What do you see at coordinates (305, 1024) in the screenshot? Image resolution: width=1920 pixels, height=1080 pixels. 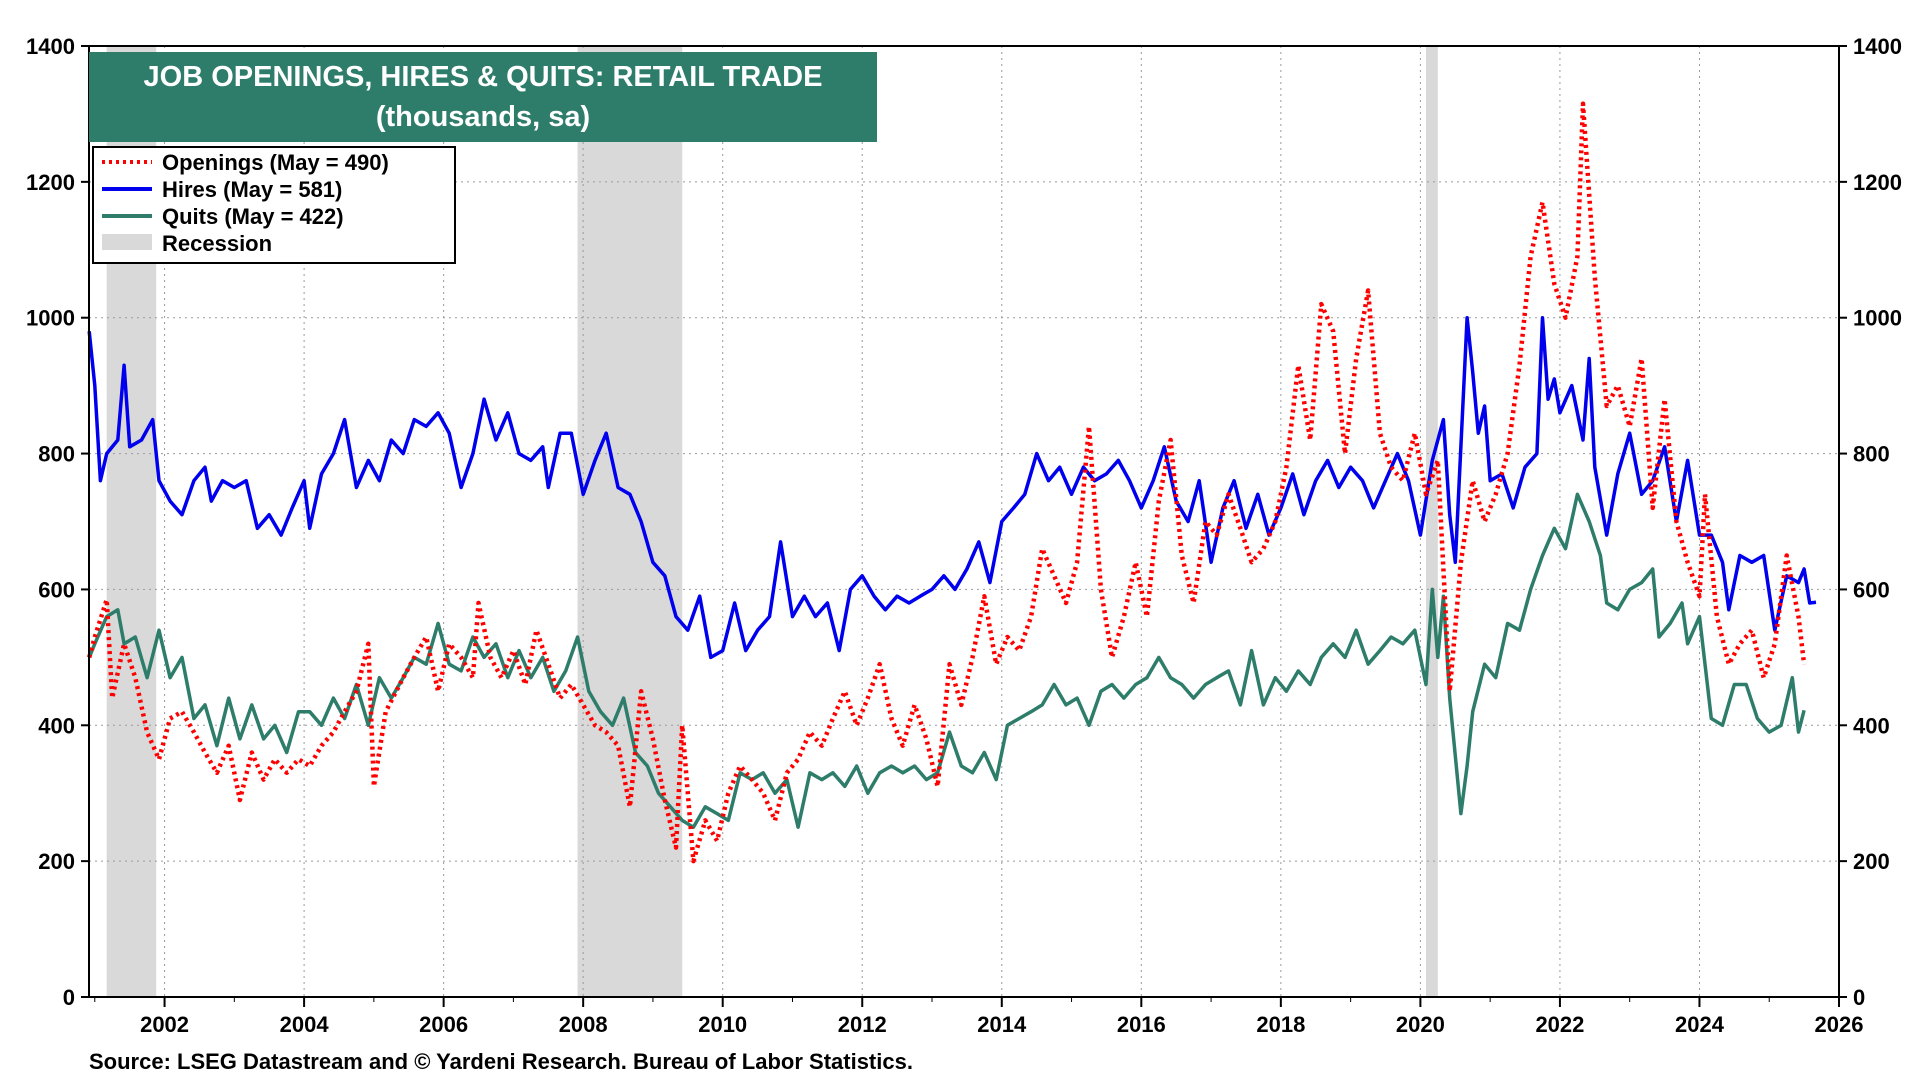 I see `x-tick-label: 2004` at bounding box center [305, 1024].